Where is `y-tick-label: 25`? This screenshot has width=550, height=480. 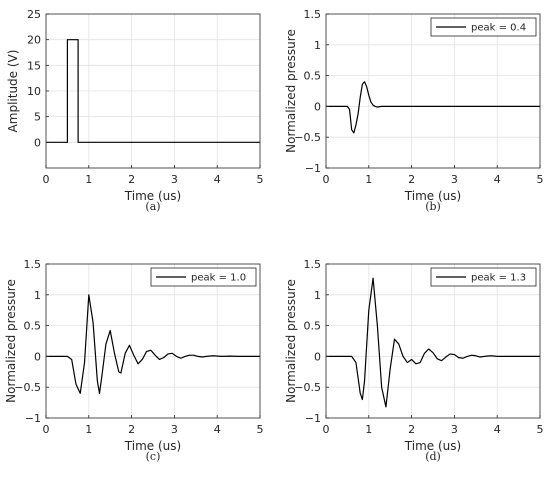 y-tick-label: 25 is located at coordinates (34, 14).